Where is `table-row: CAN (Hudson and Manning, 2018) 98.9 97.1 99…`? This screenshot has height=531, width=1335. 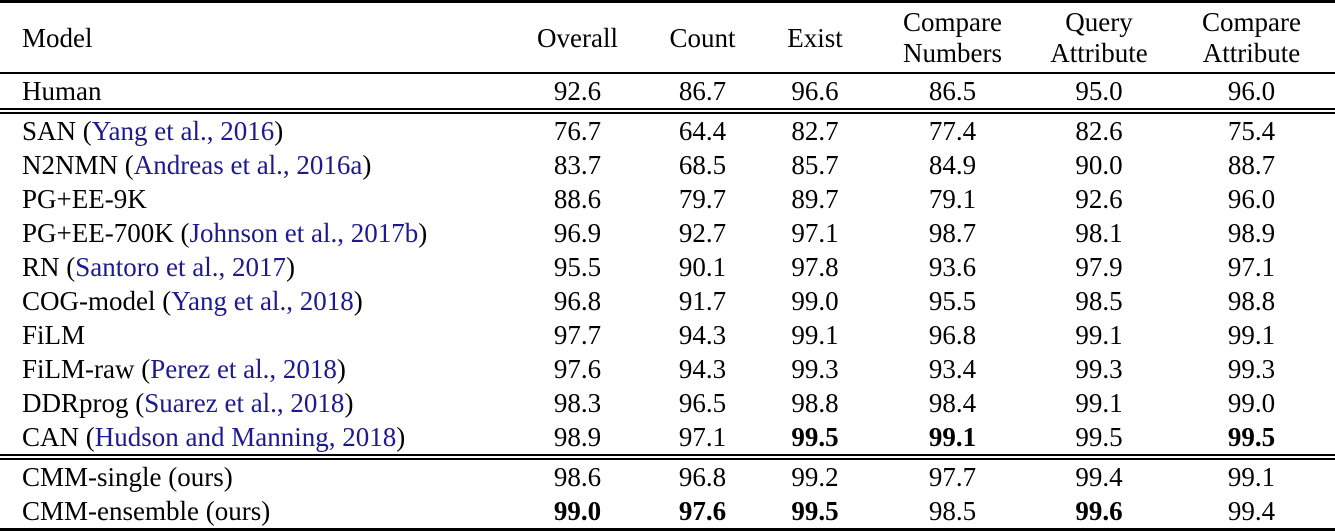 table-row: CAN (Hudson and Manning, 2018) 98.9 97.1 99… is located at coordinates (667, 440).